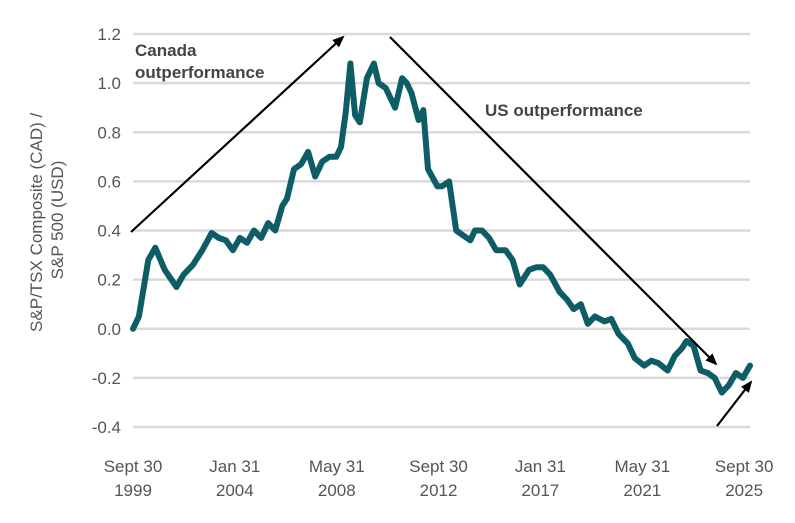 The image size is (795, 523). What do you see at coordinates (109, 231) in the screenshot?
I see `y-tick-label: 0.4` at bounding box center [109, 231].